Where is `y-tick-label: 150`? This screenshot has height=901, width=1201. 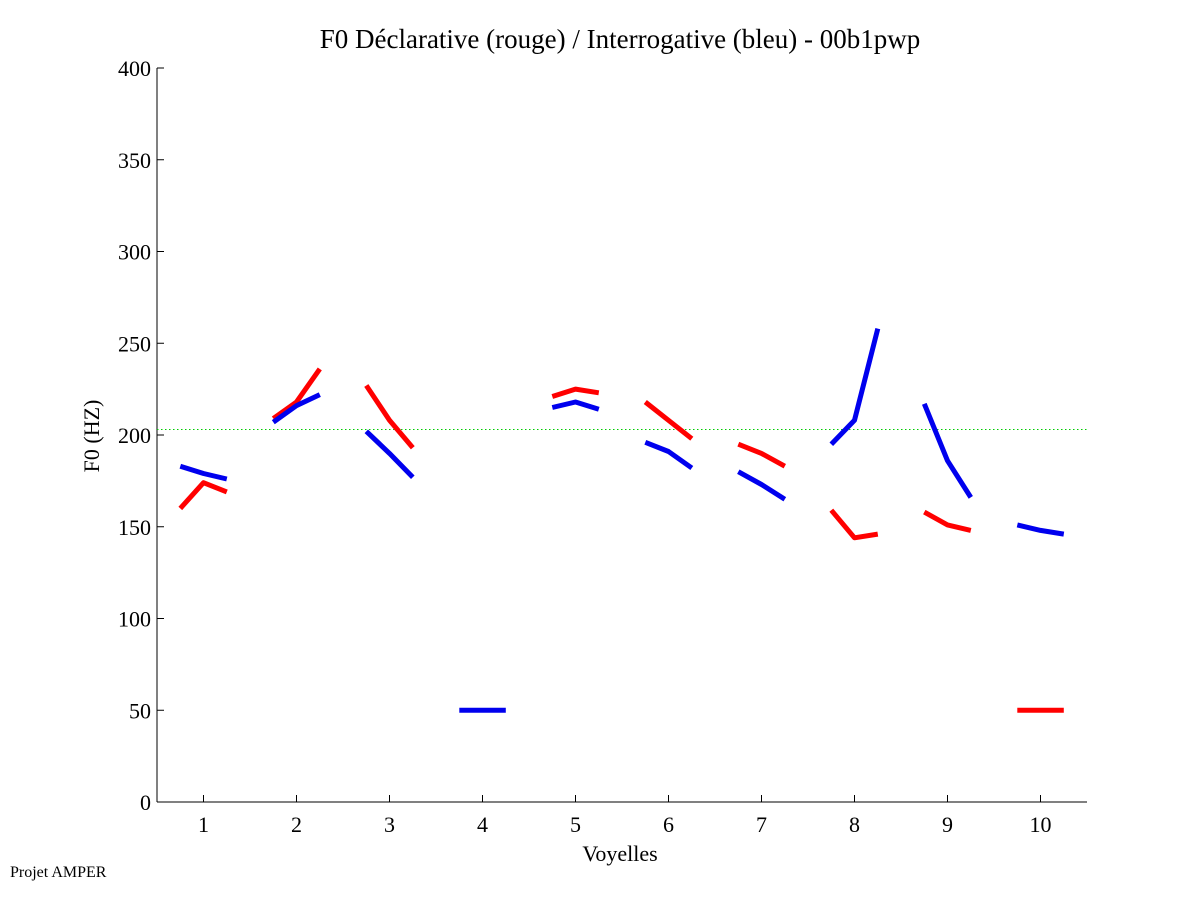
y-tick-label: 150 is located at coordinates (134, 527).